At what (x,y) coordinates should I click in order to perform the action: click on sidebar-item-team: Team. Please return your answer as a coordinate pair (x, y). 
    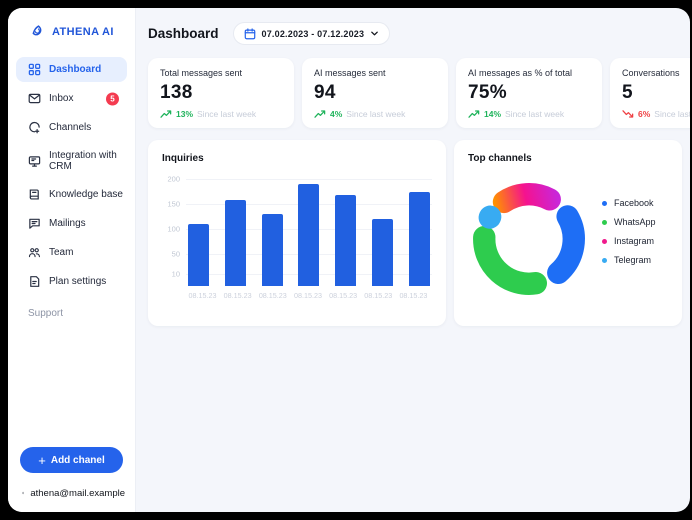
    Looking at the image, I should click on (71, 252).